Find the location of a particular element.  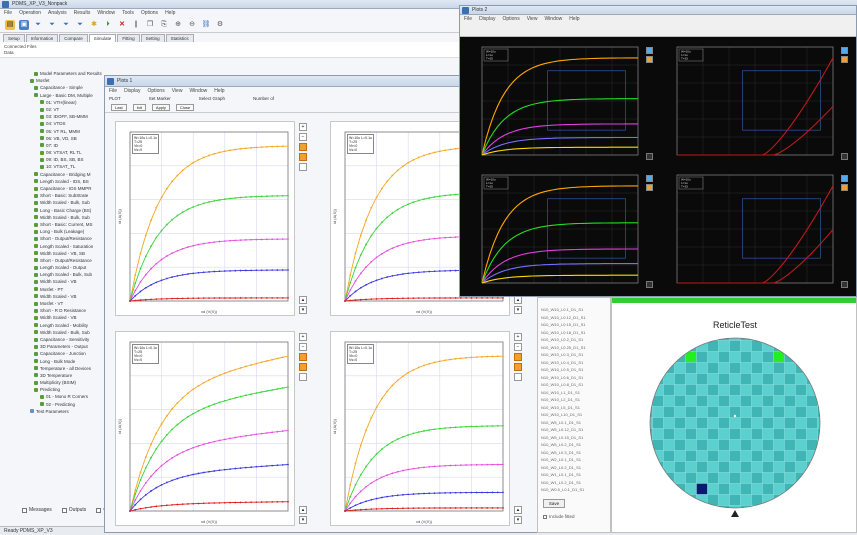

tree-item: 10: VTSAT_TL is located at coordinates (76, 166).